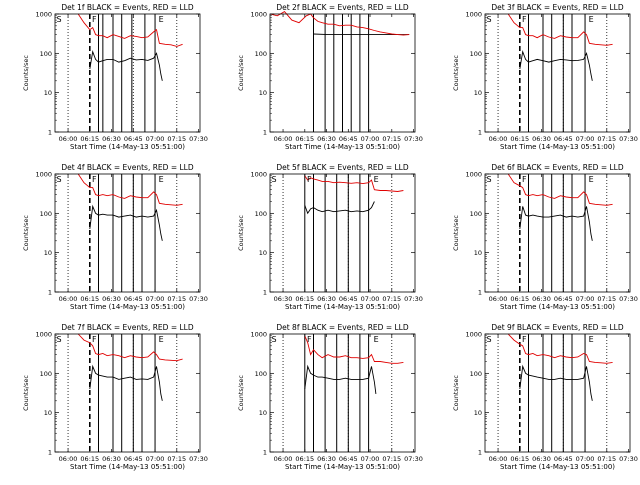 The width and height of the screenshot is (640, 485). What do you see at coordinates (557, 327) in the screenshot?
I see `panel-title: Det 9f BLACK = Events, RED = LLD` at bounding box center [557, 327].